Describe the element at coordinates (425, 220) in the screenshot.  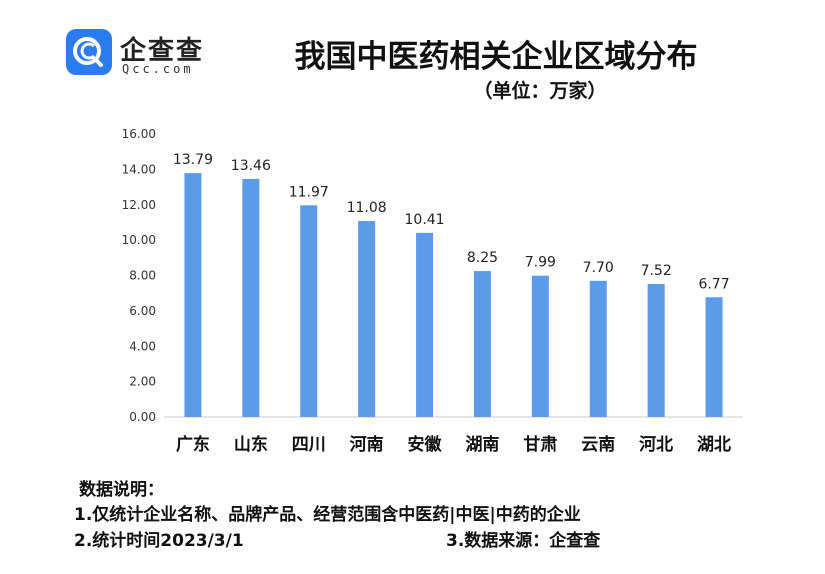
I see `data-label: 10.41` at that location.